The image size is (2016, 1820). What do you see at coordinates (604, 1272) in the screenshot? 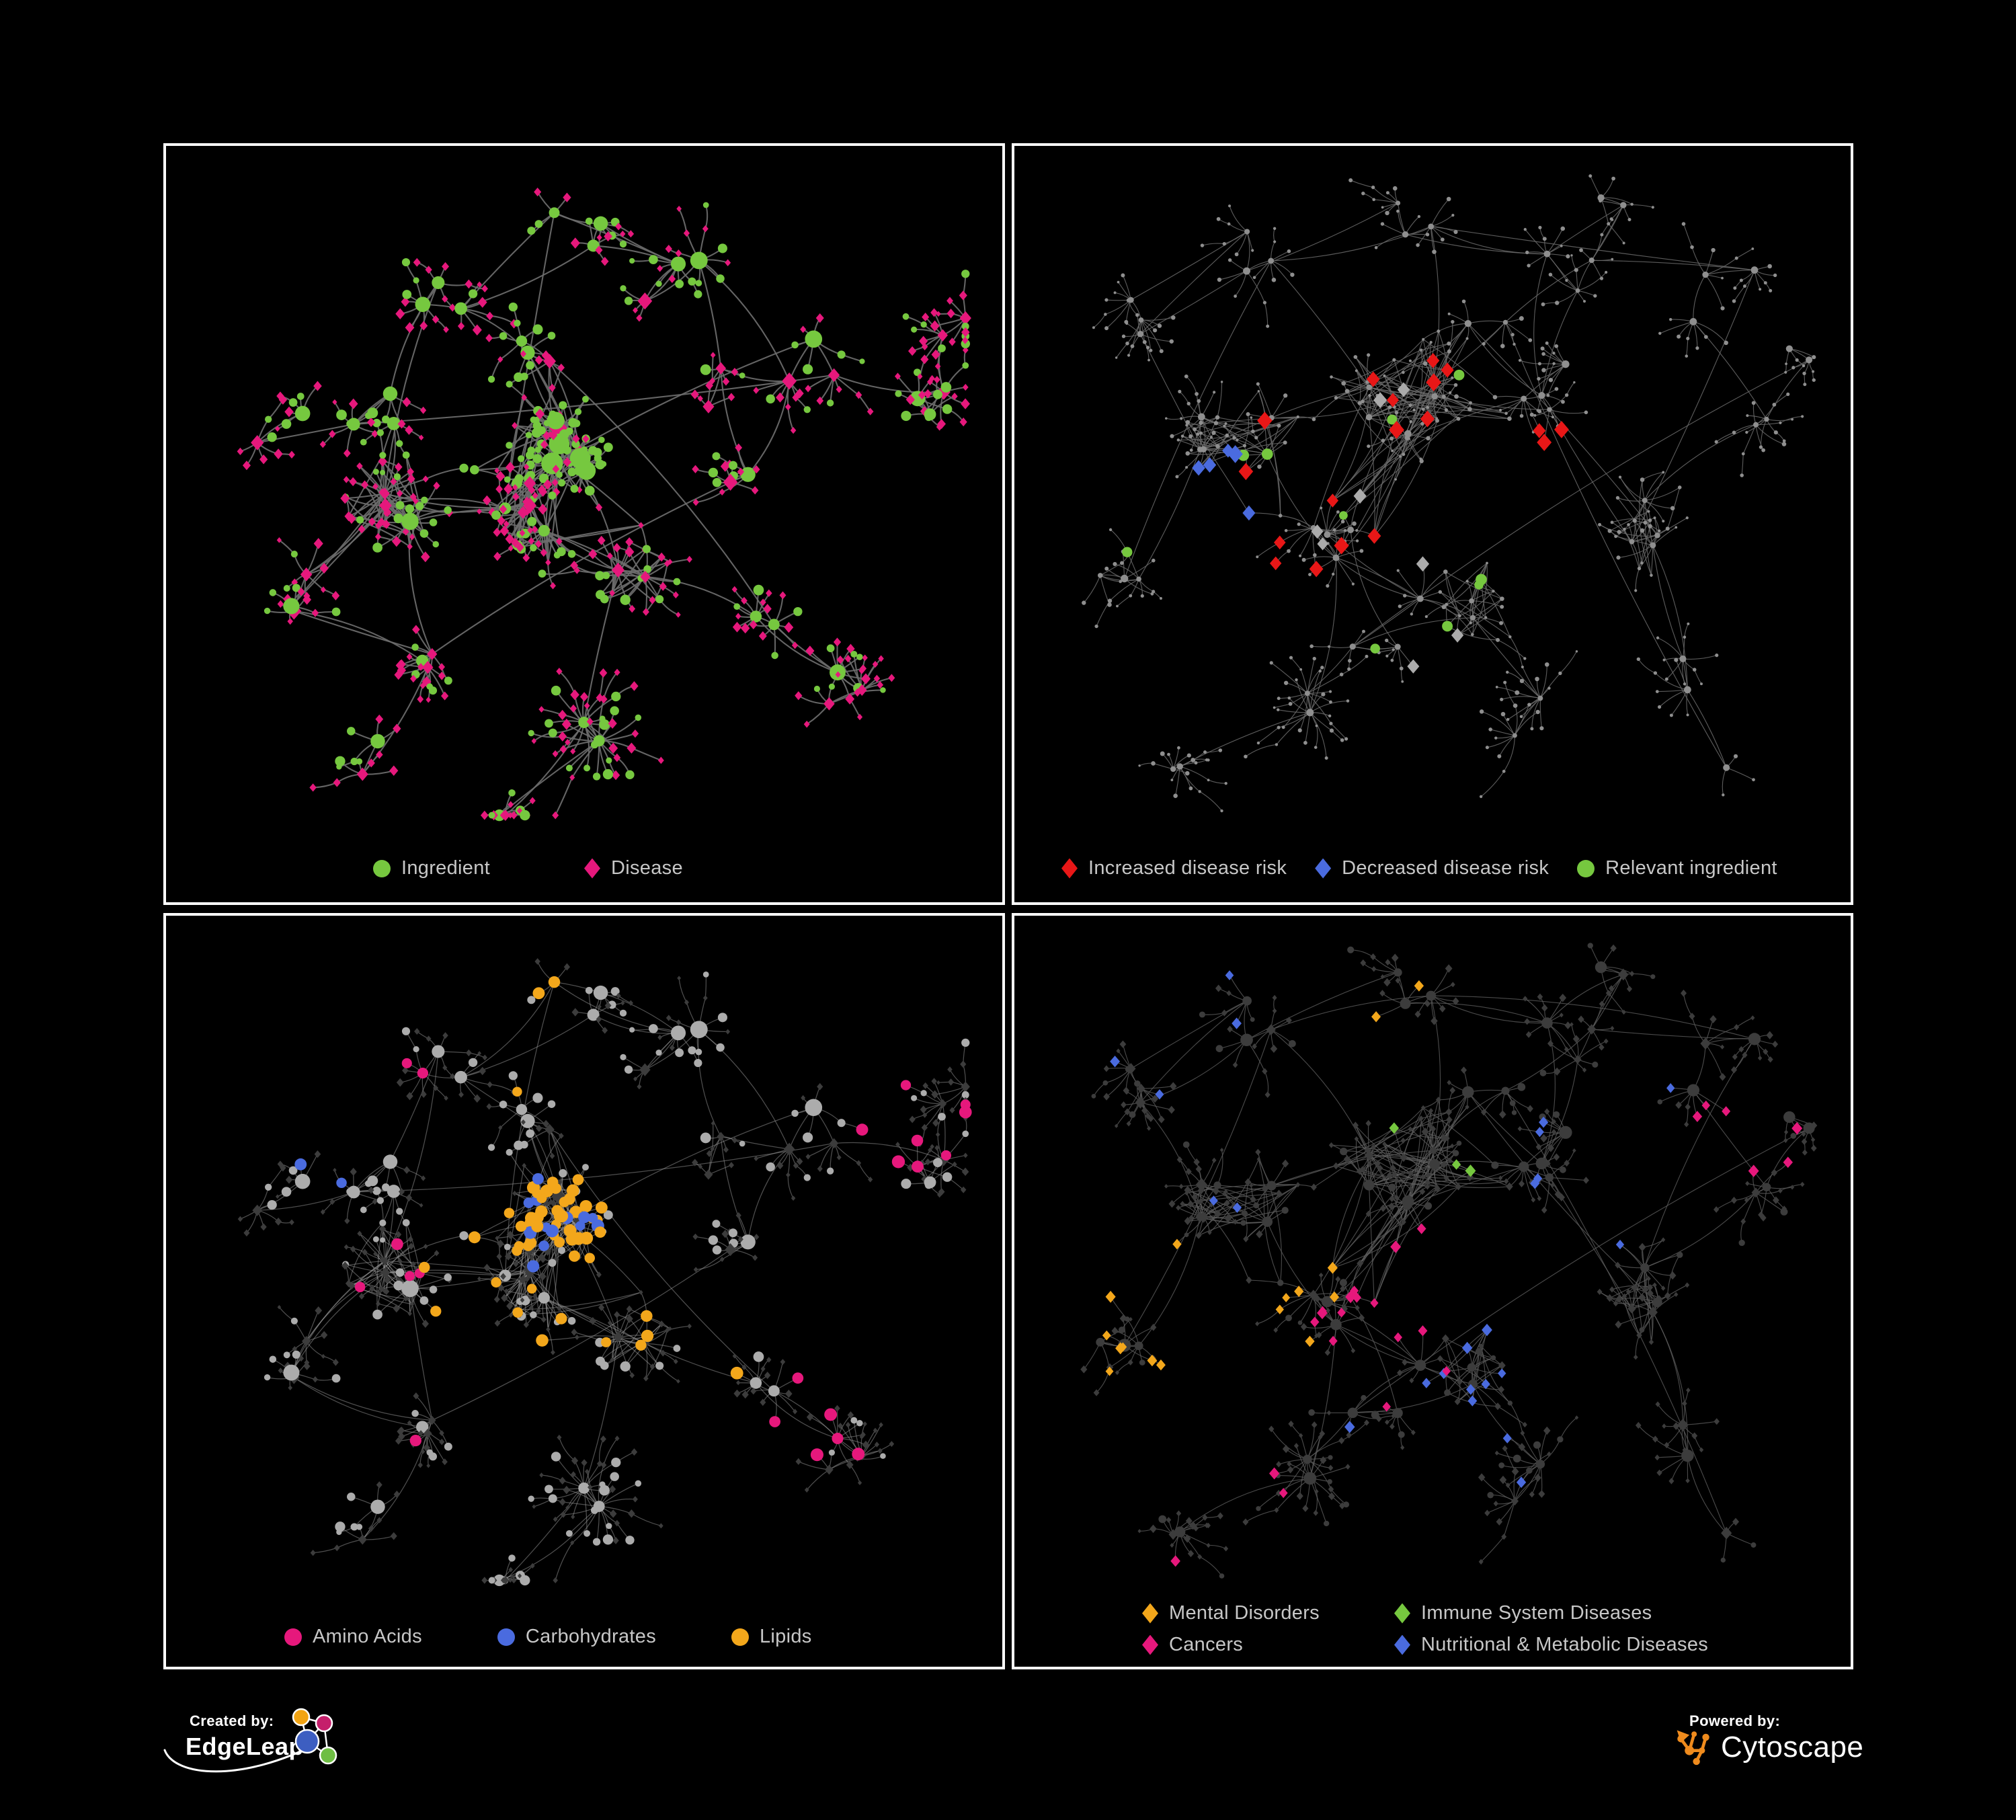
I see `network-graph-nutrient-categories` at bounding box center [604, 1272].